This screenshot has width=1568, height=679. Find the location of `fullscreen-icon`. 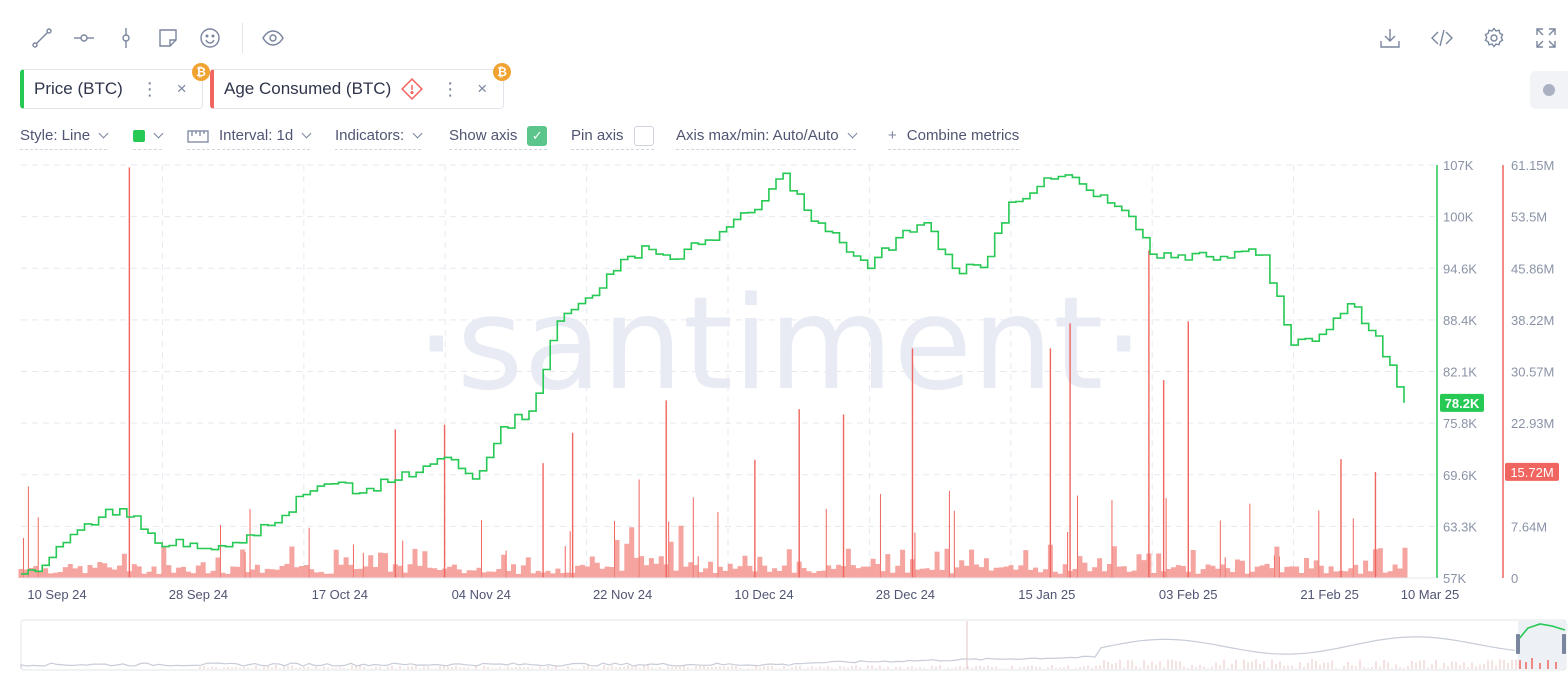

fullscreen-icon is located at coordinates (1546, 38).